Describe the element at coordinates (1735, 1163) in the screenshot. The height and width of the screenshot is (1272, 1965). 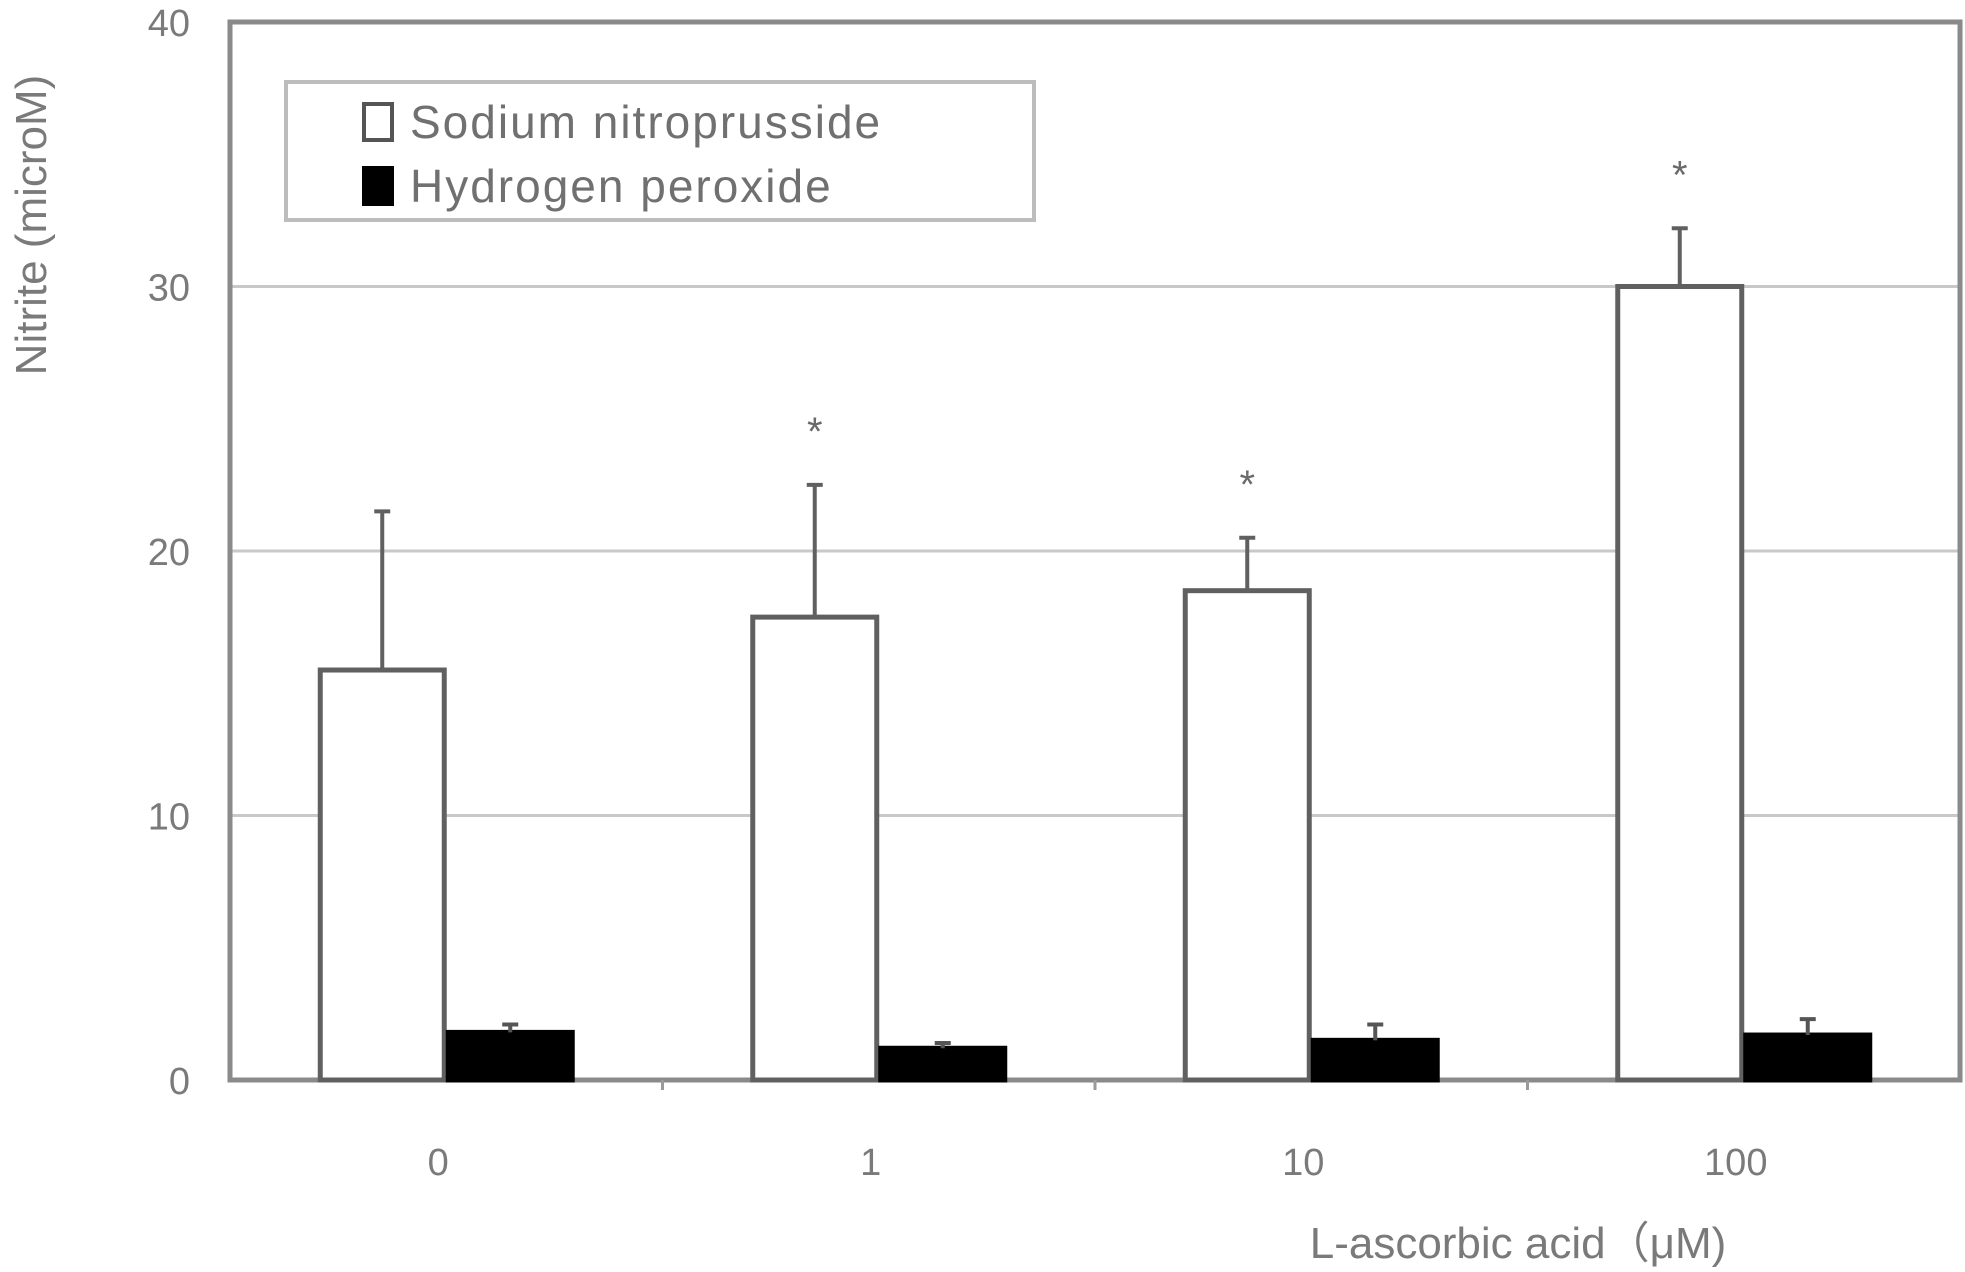
I see `x-tick-label: 100` at that location.